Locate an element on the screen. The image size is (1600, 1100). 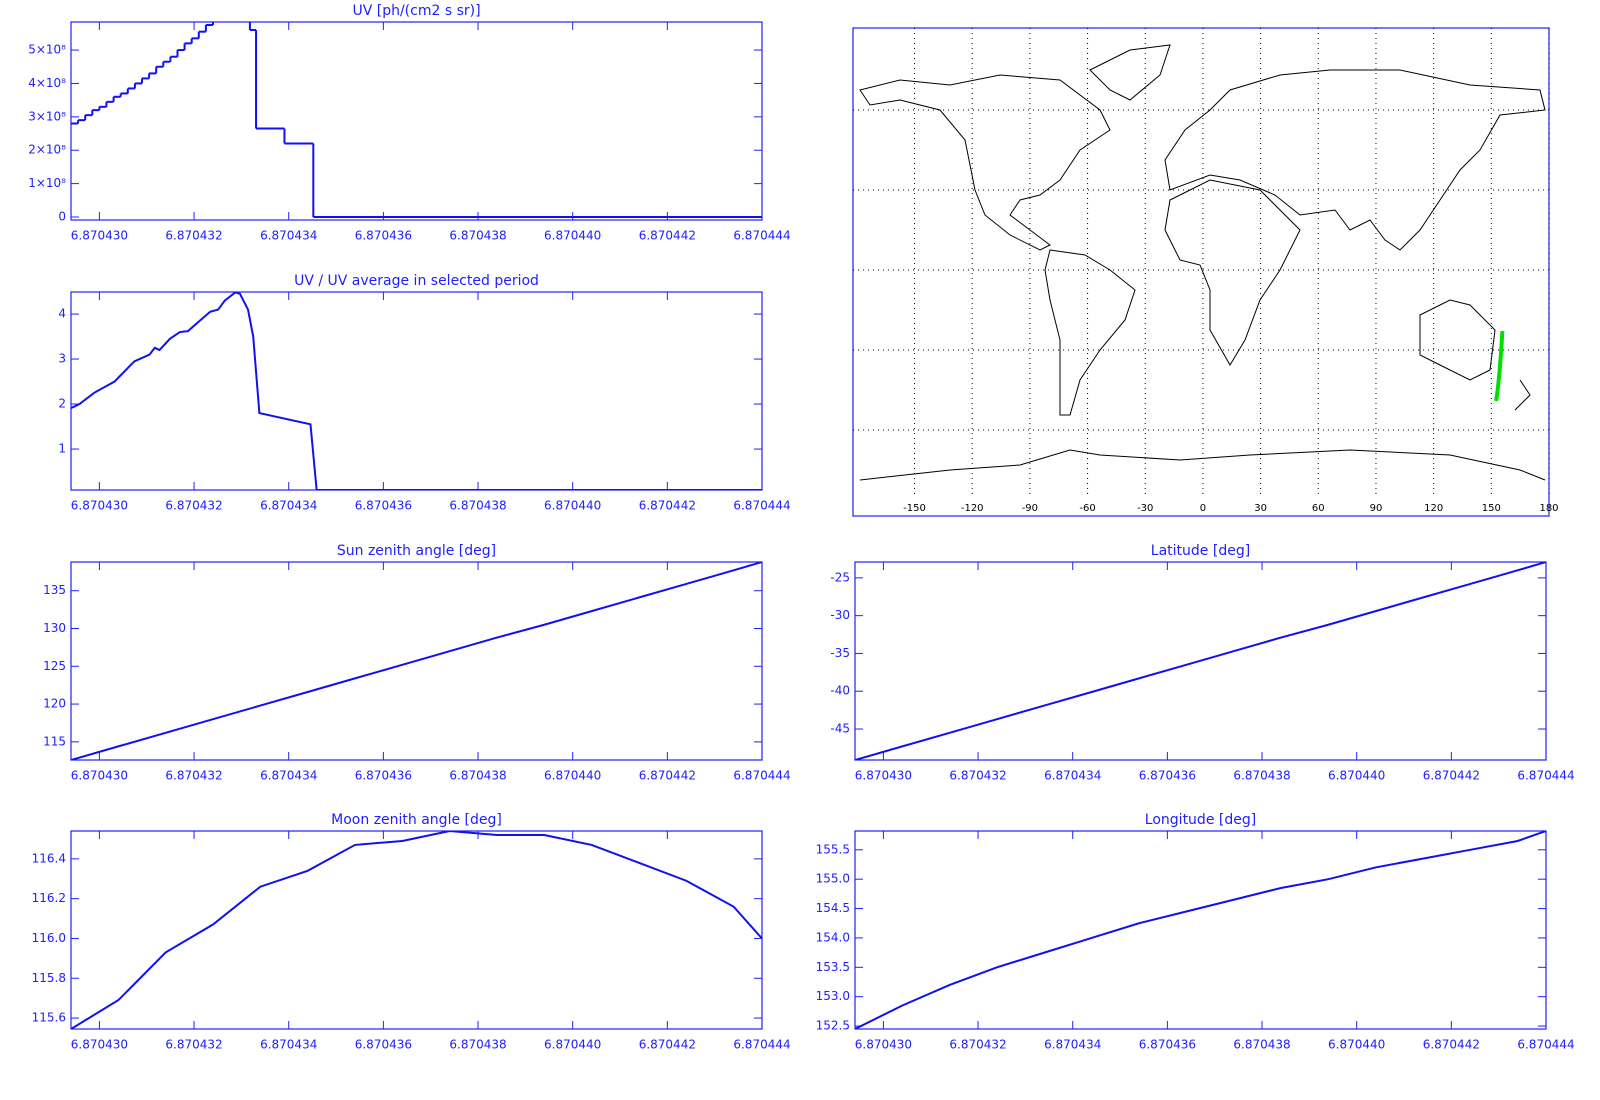
y-tick-label: 2 is located at coordinates (62, 404).